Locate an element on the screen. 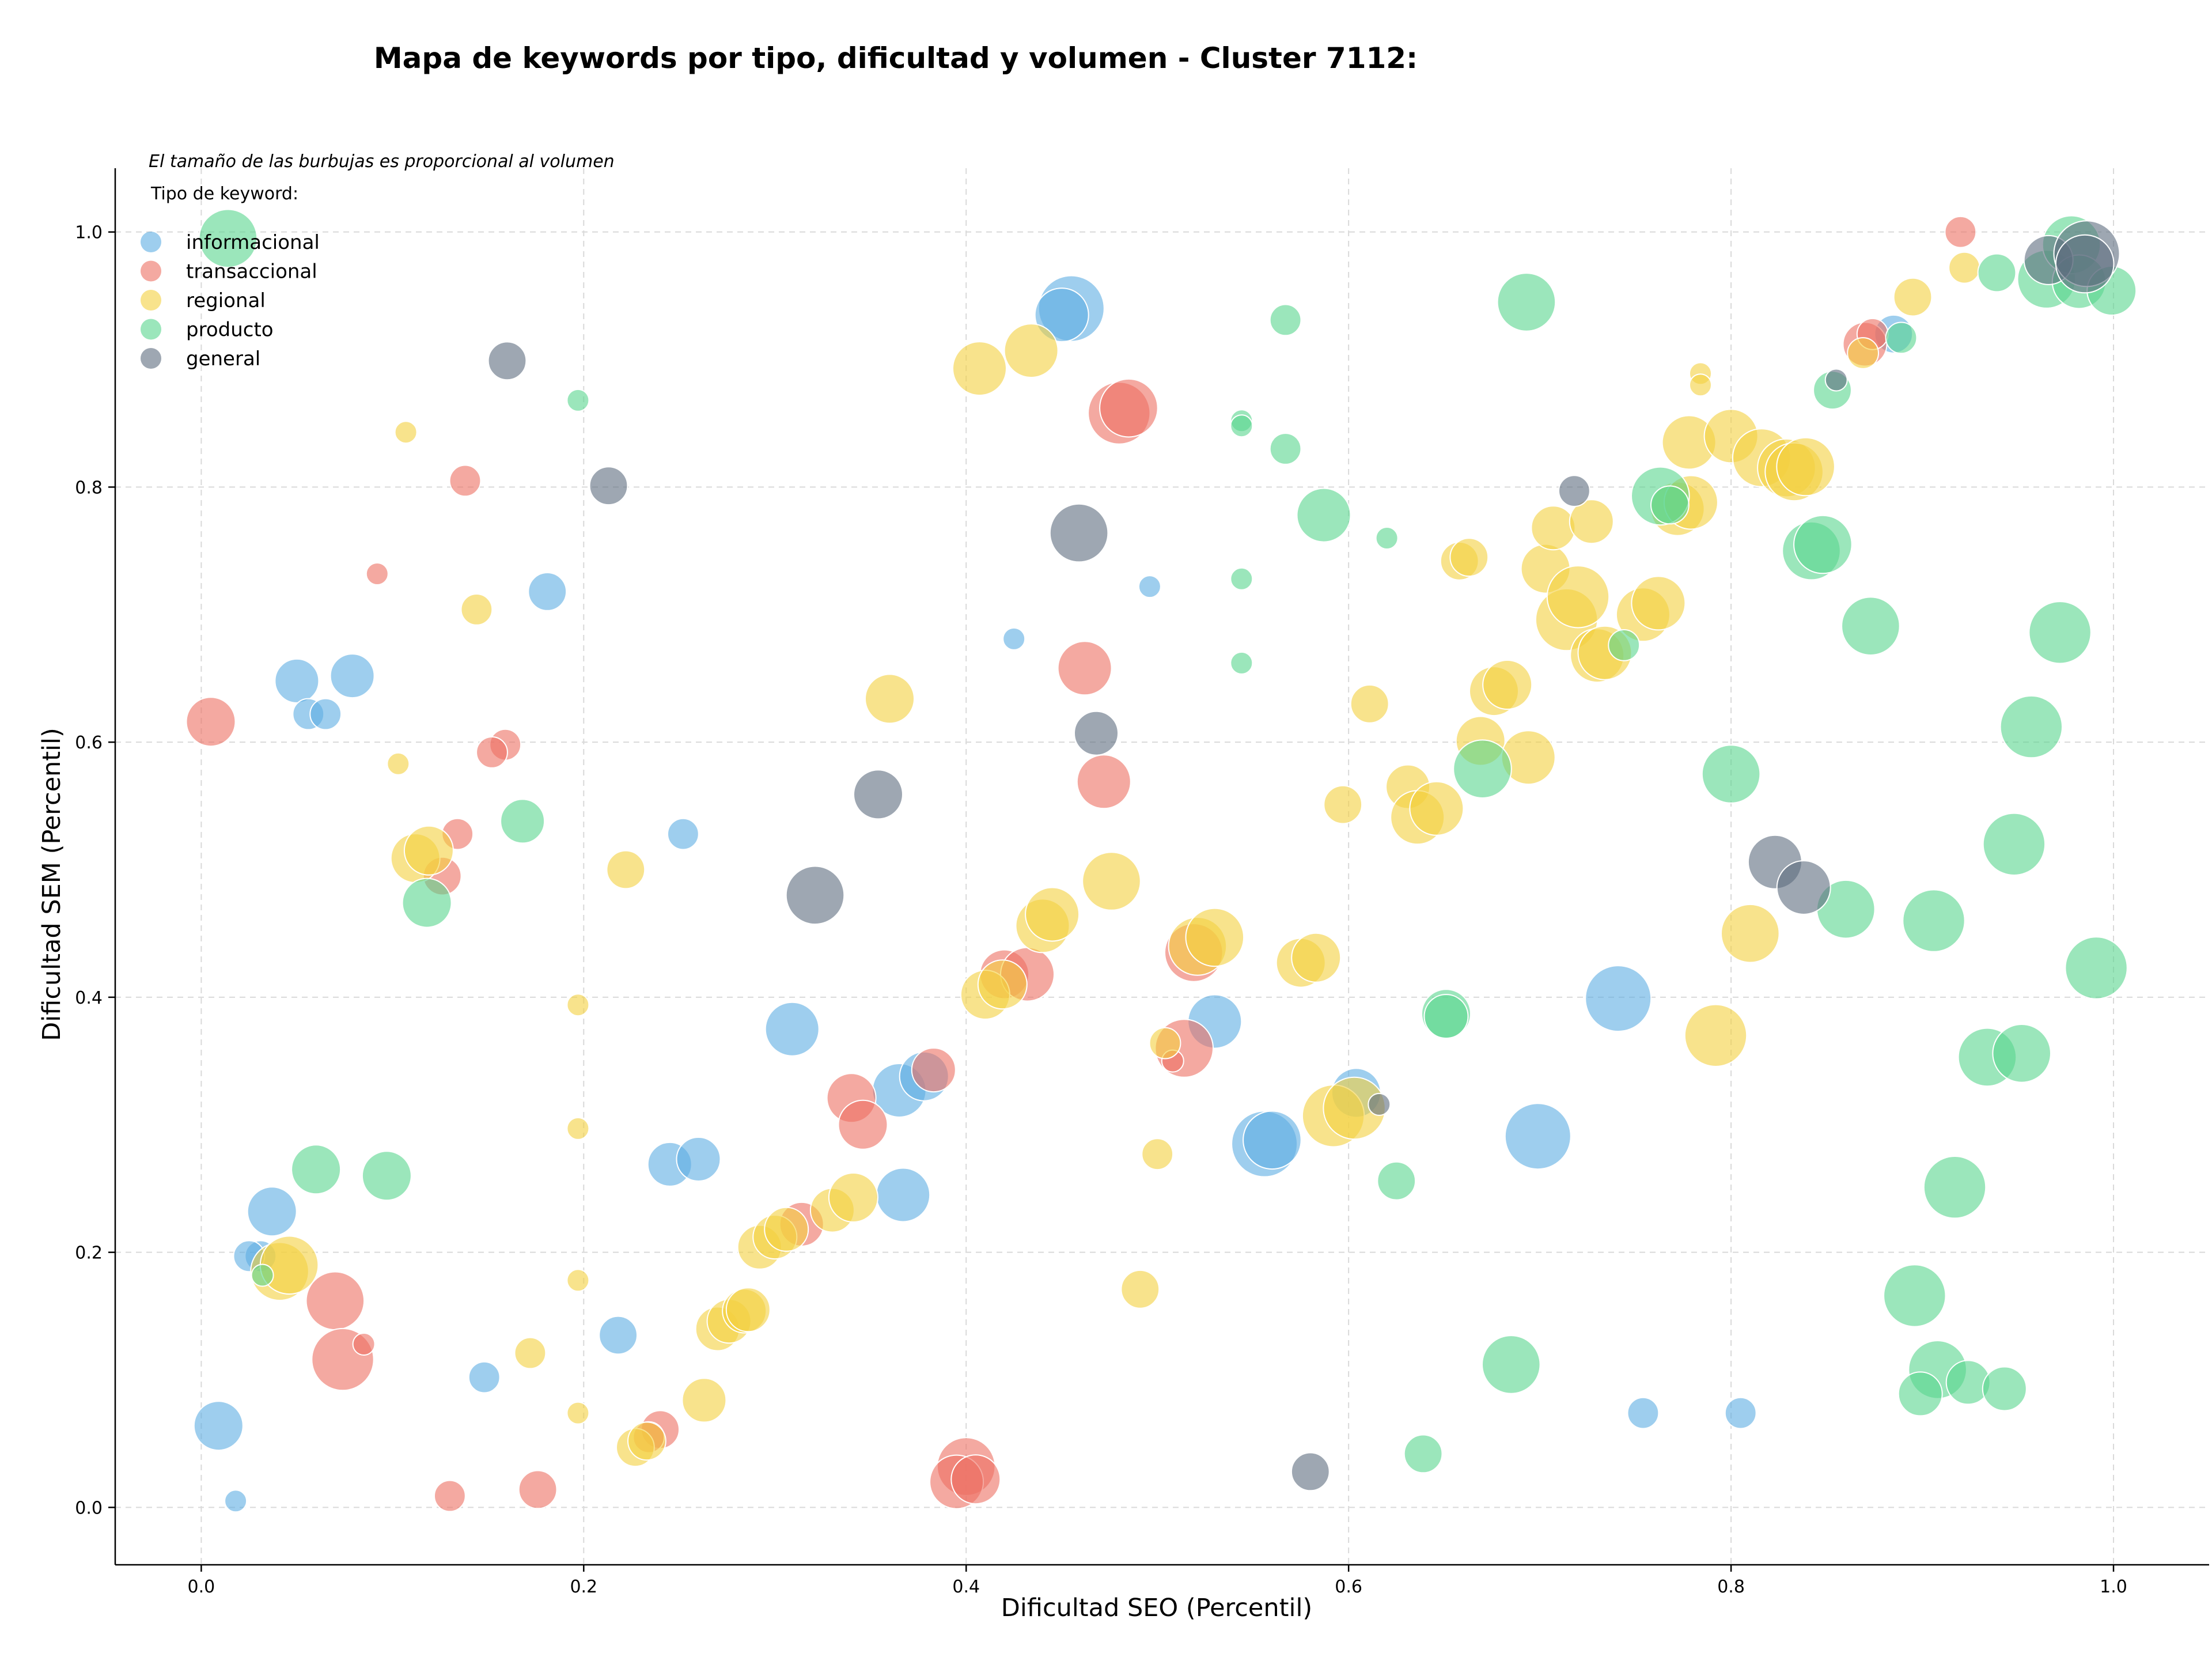  y-tick-label-2: 0.4 is located at coordinates (89, 998).